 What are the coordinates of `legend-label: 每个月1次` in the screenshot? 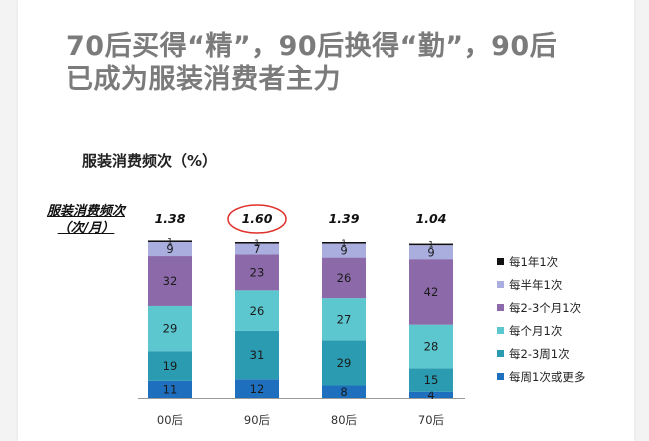 It's located at (536, 330).